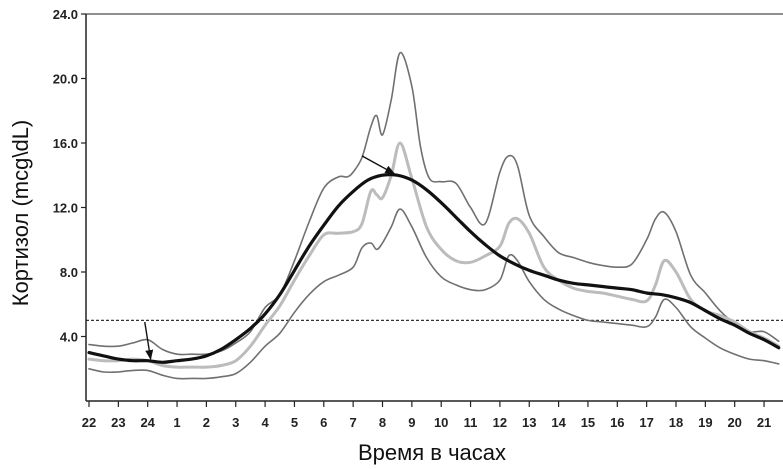 This screenshot has width=783, height=469. I want to click on y-tick-label: 8.0, so click(69, 272).